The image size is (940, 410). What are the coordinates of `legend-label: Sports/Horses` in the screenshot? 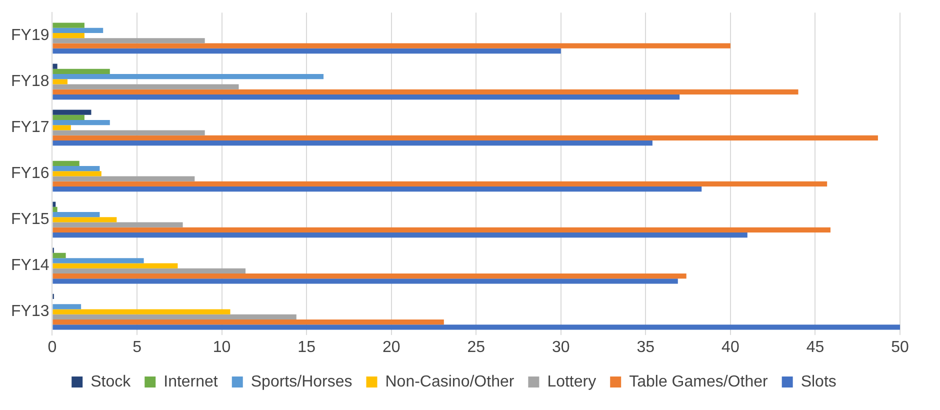 It's located at (301, 381).